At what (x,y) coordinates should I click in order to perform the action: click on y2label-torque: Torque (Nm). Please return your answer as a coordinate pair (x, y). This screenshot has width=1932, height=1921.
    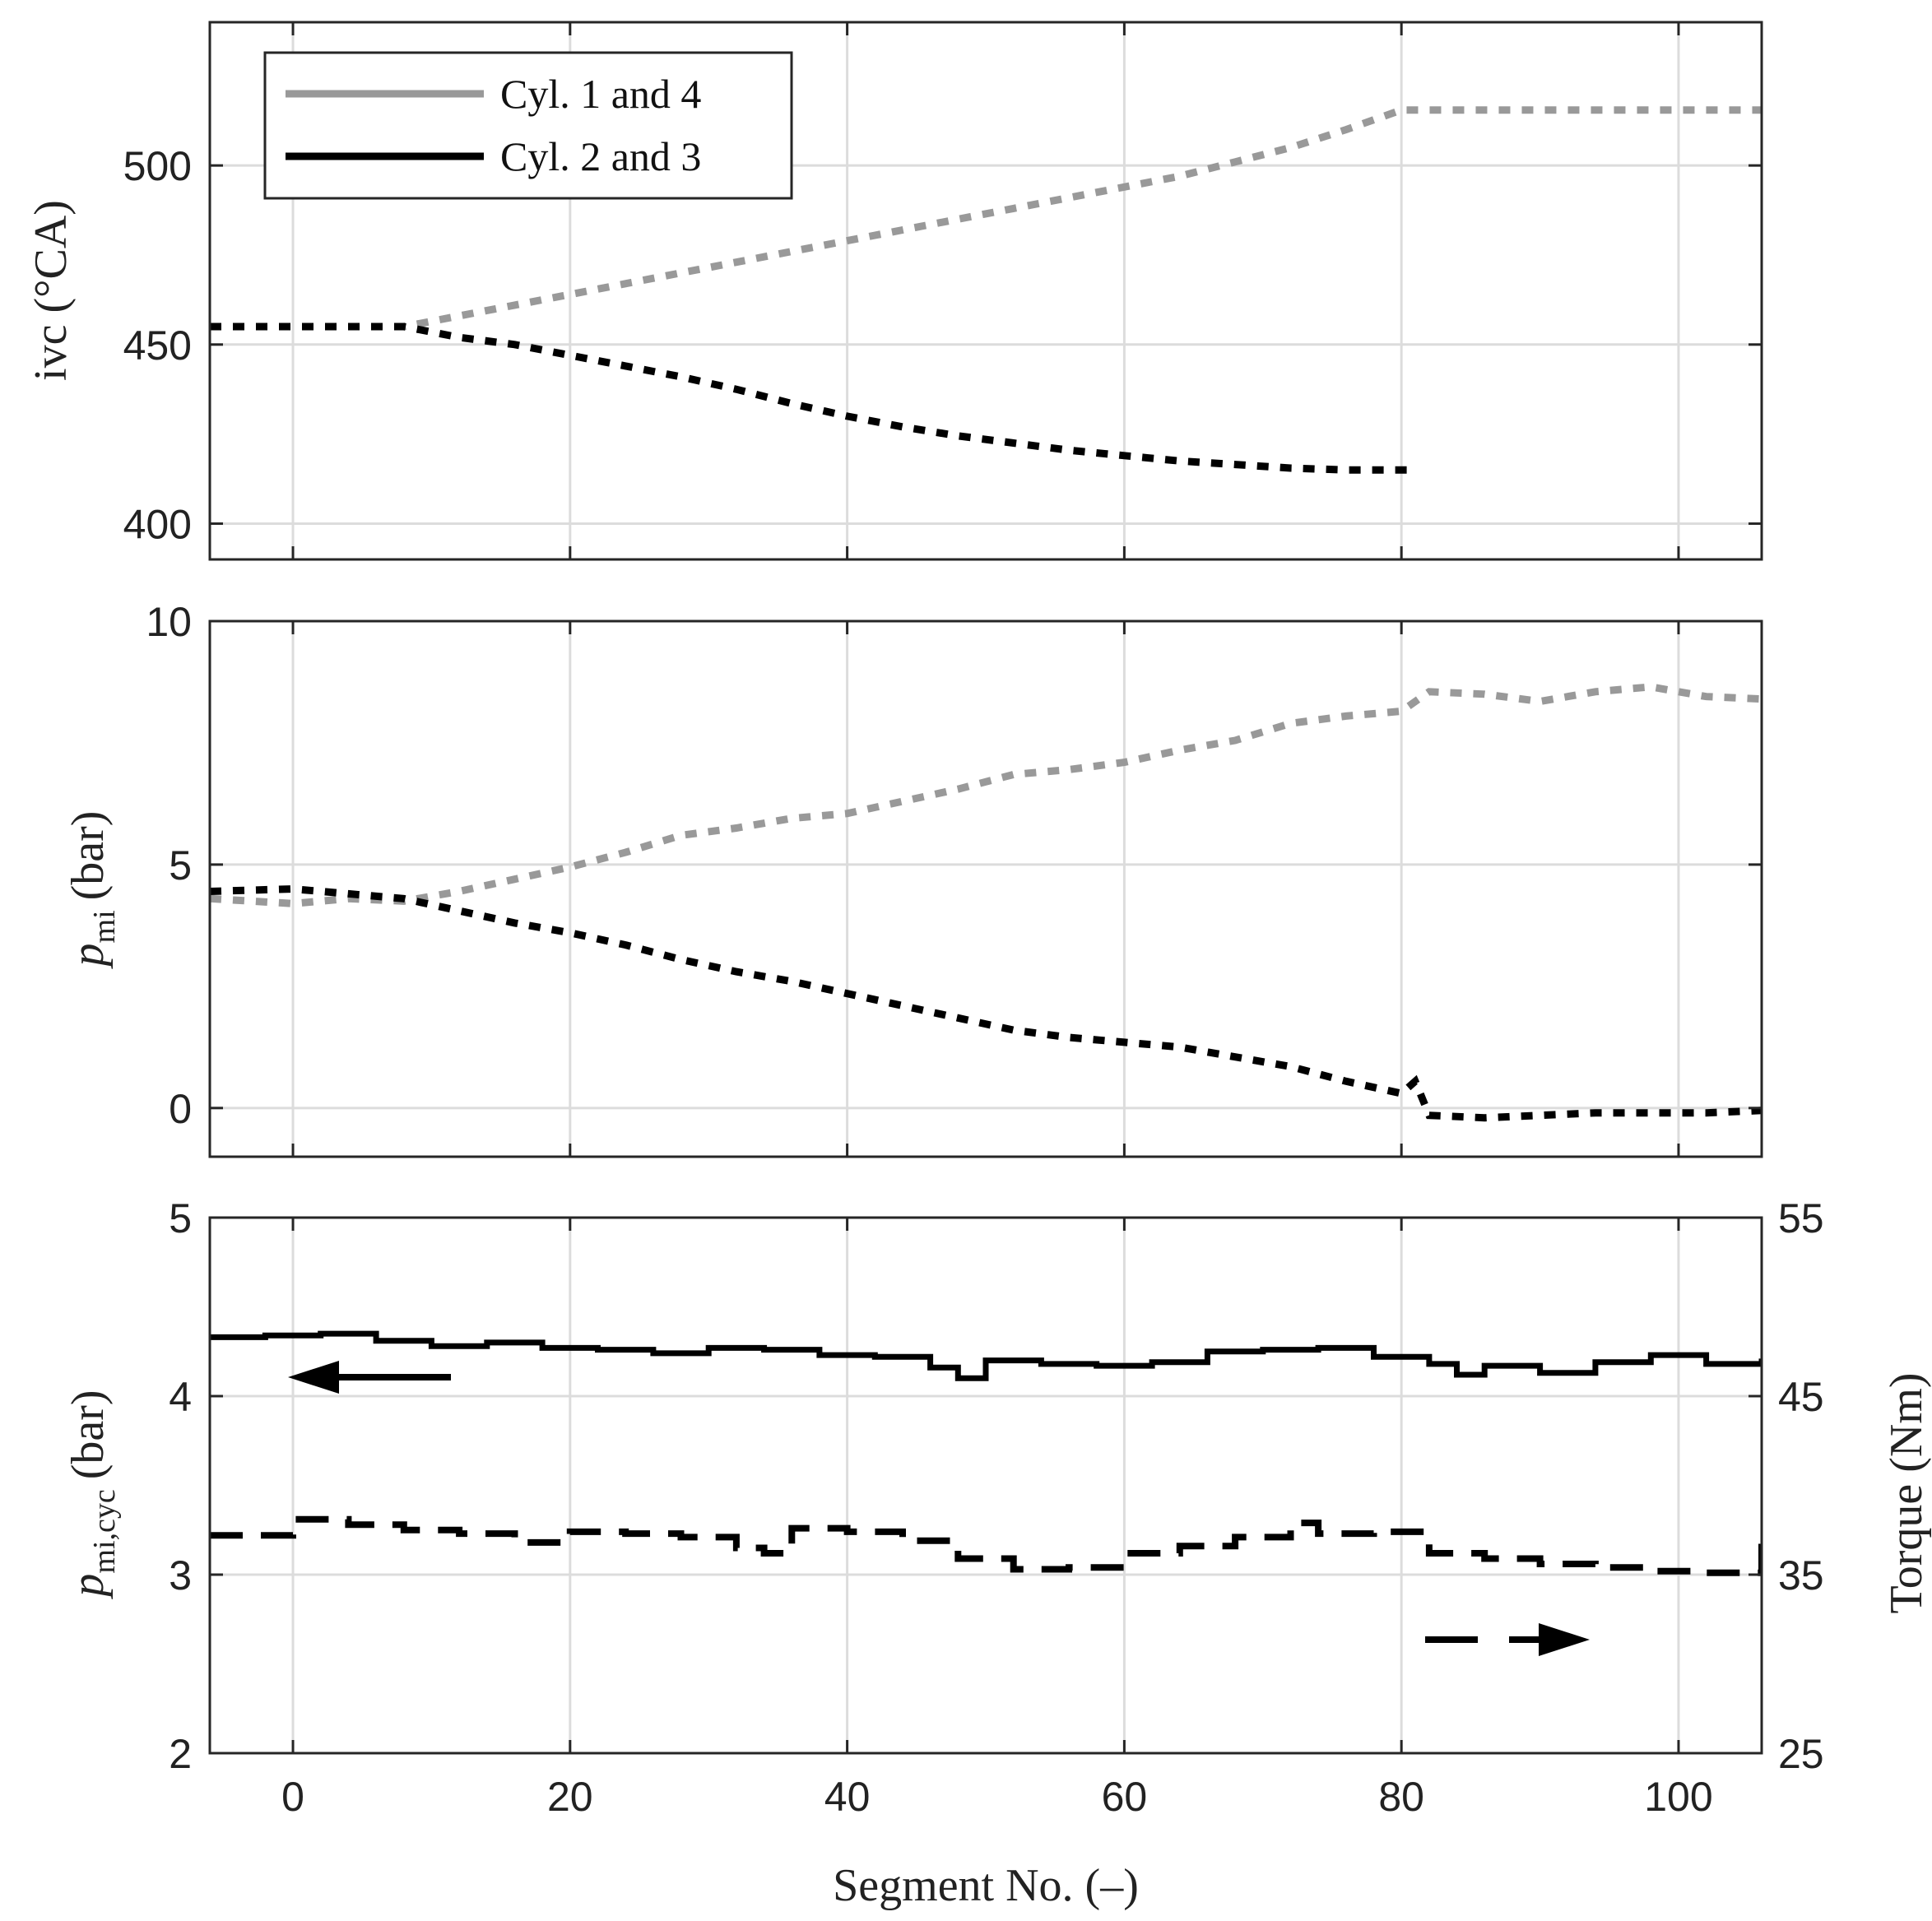
    Looking at the image, I should click on (1907, 1492).